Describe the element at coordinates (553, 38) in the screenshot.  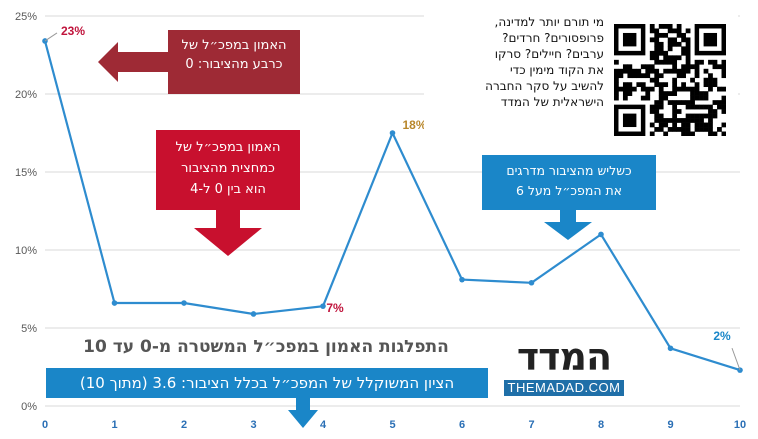
I see `qr-text-line: פרופסורים? חרדים?` at that location.